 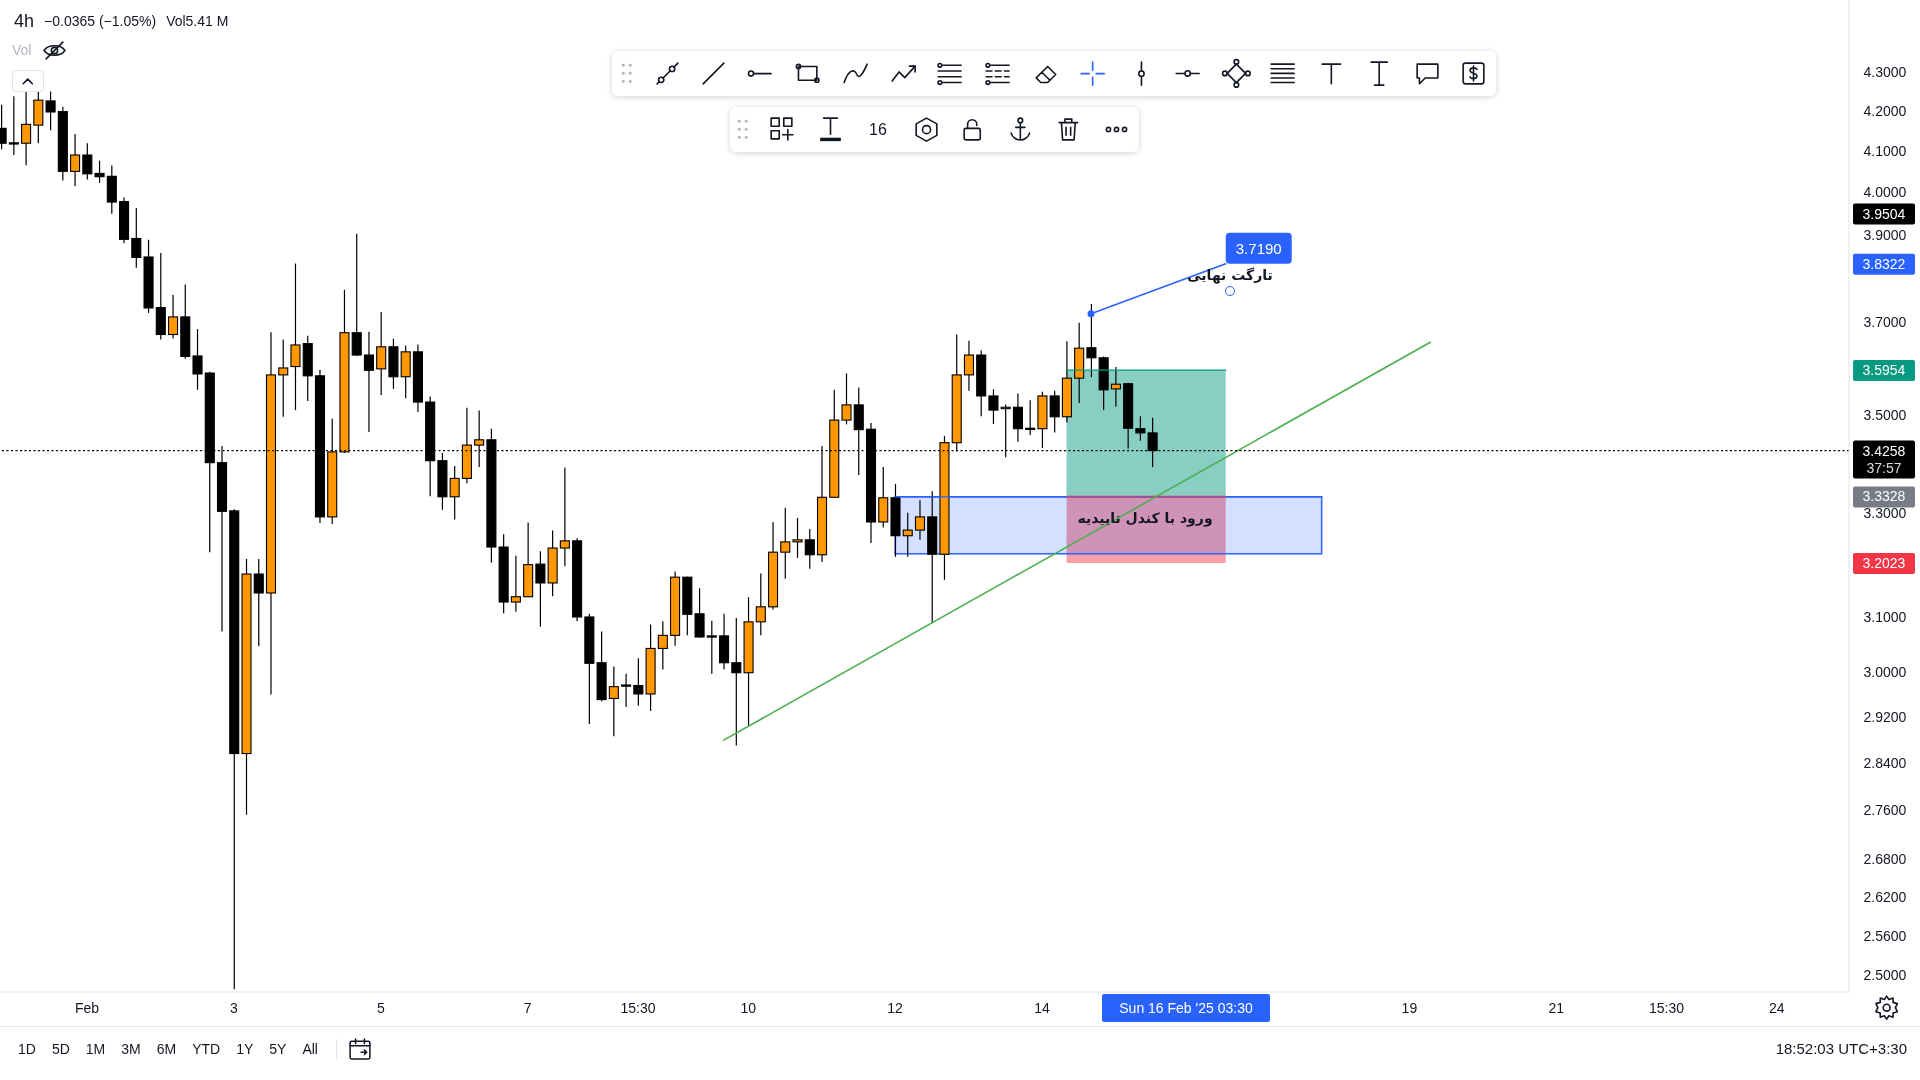 I want to click on x-tick-label: 21, so click(x=1556, y=1008).